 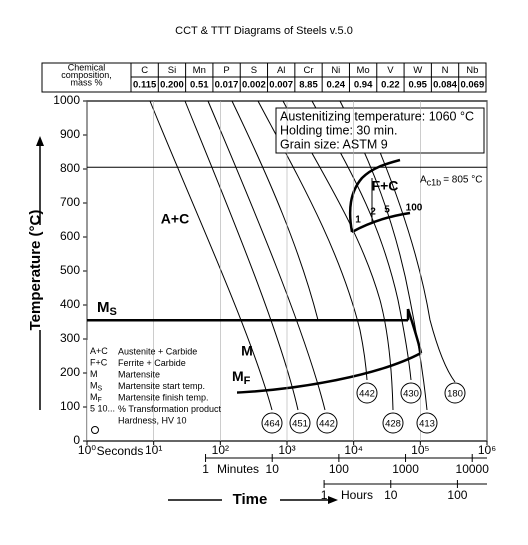 What do you see at coordinates (145, 85) in the screenshot?
I see `element-value: 0.115` at bounding box center [145, 85].